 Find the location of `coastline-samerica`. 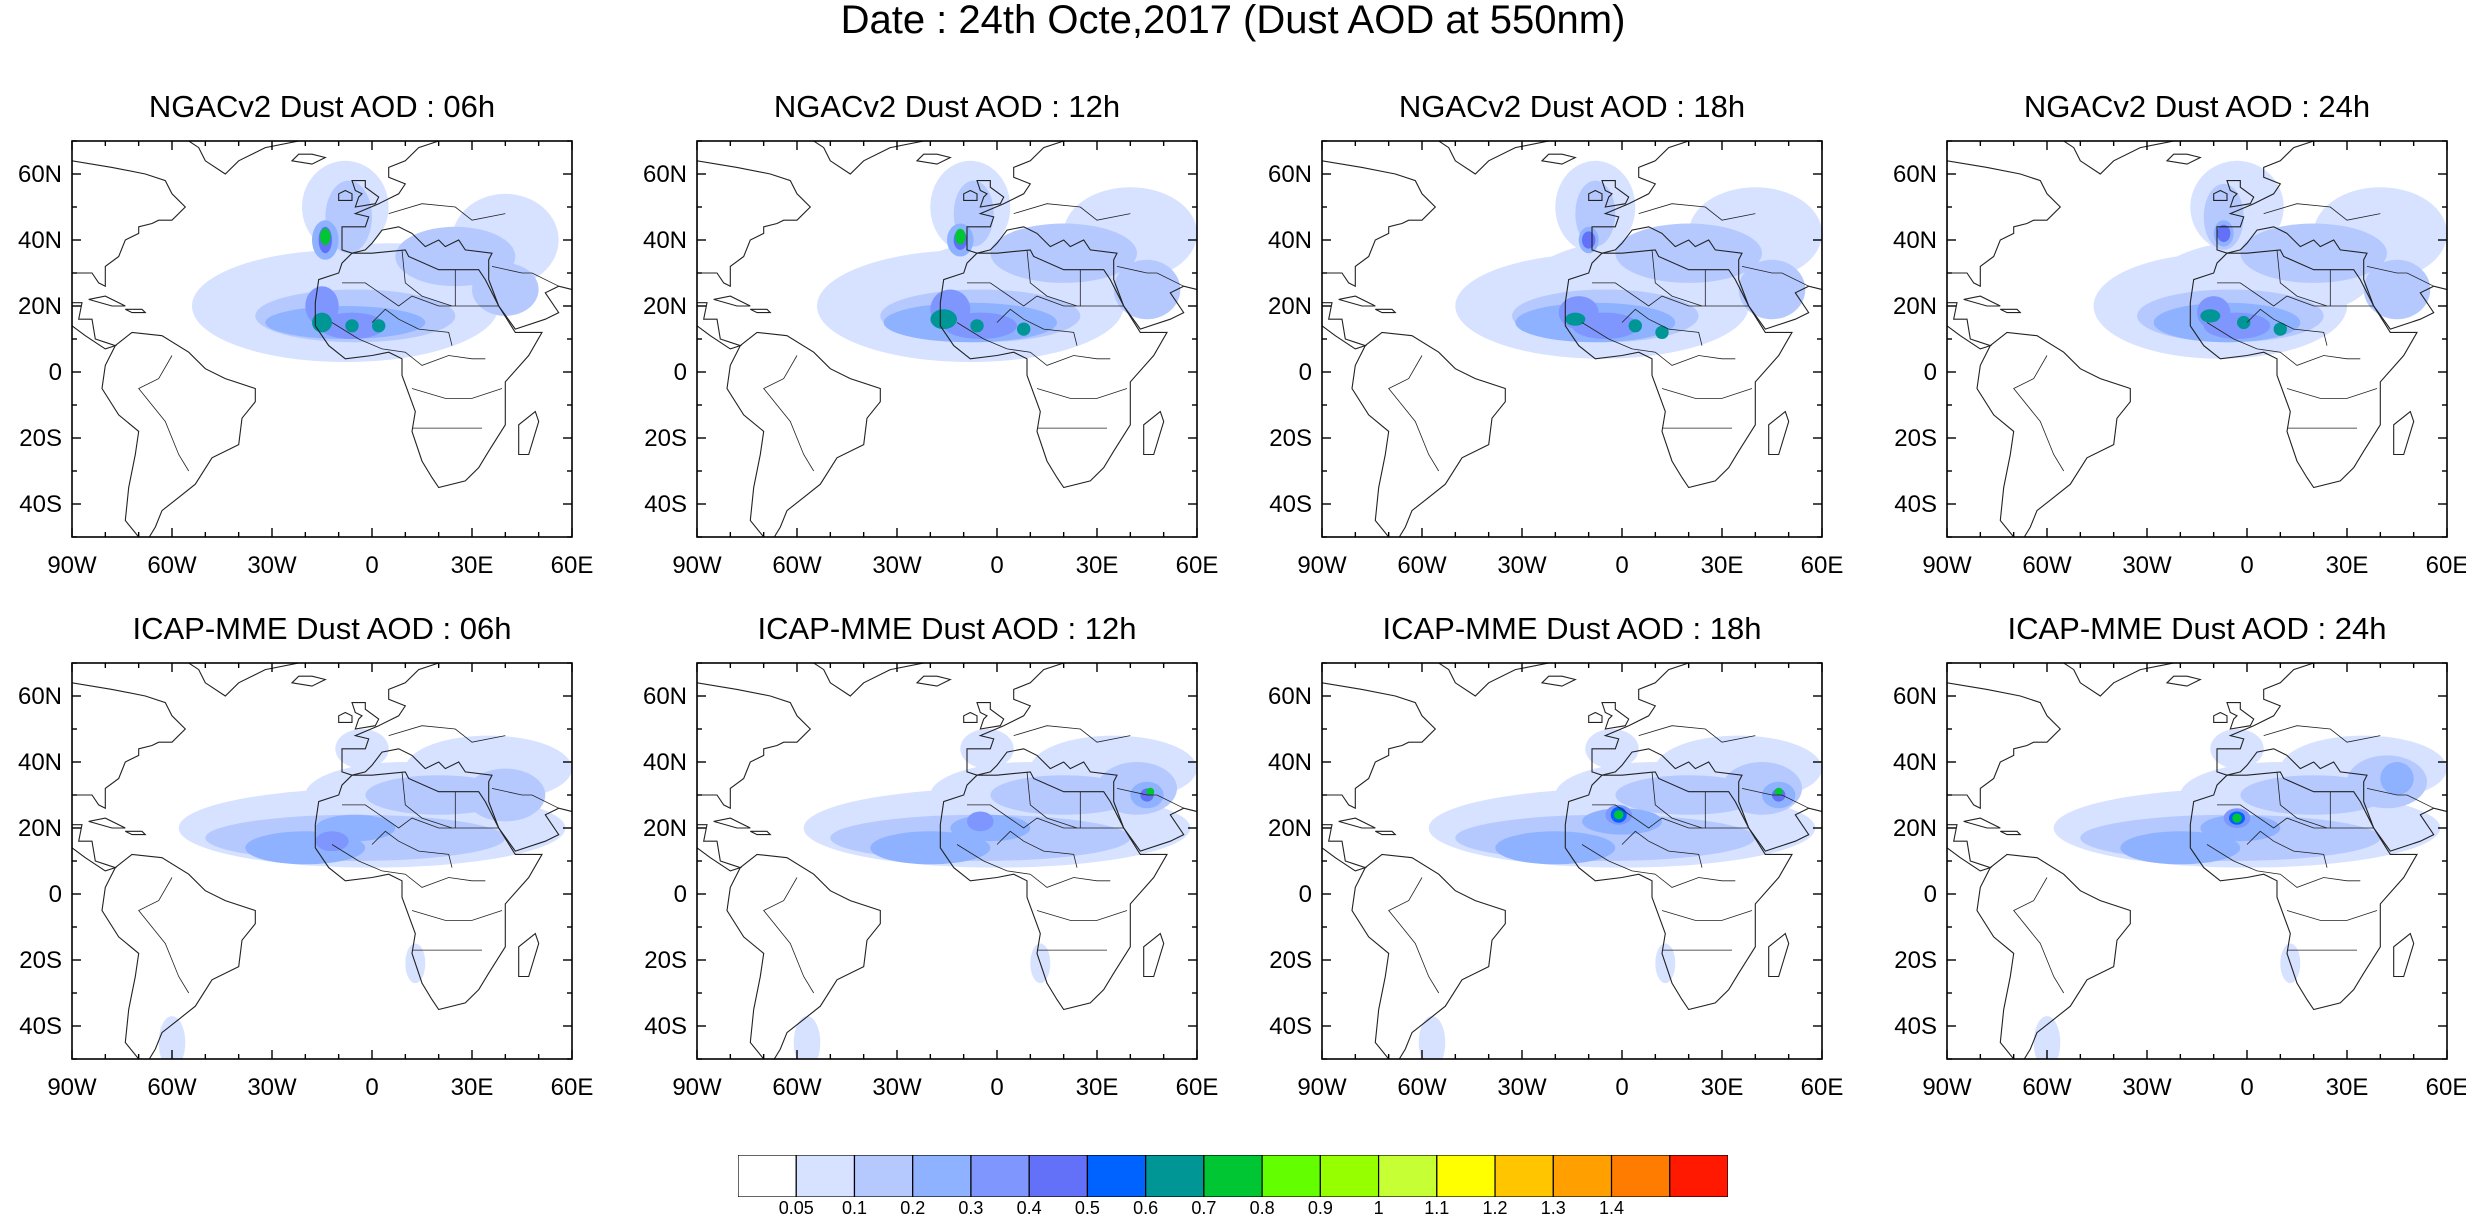

coastline-samerica is located at coordinates (2053, 434).